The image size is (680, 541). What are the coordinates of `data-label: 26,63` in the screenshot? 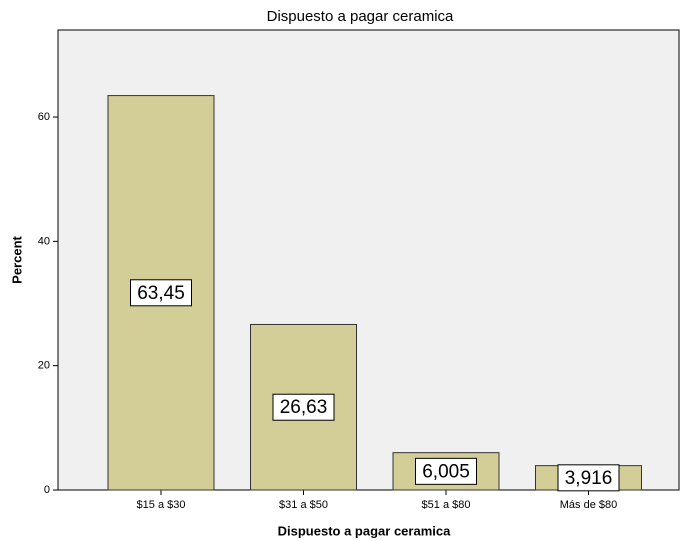 It's located at (304, 407).